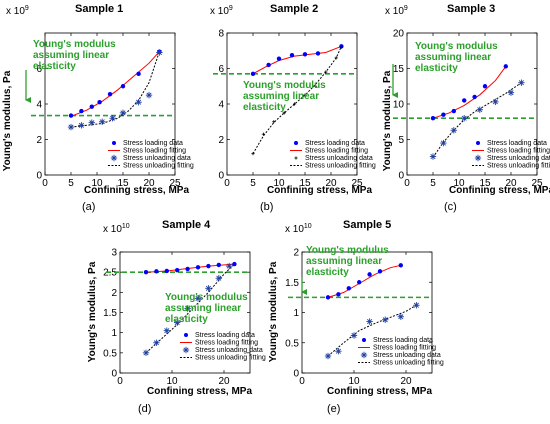 The image size is (550, 424). What do you see at coordinates (372, 330) in the screenshot?
I see `unloading-fit-line` at bounding box center [372, 330].